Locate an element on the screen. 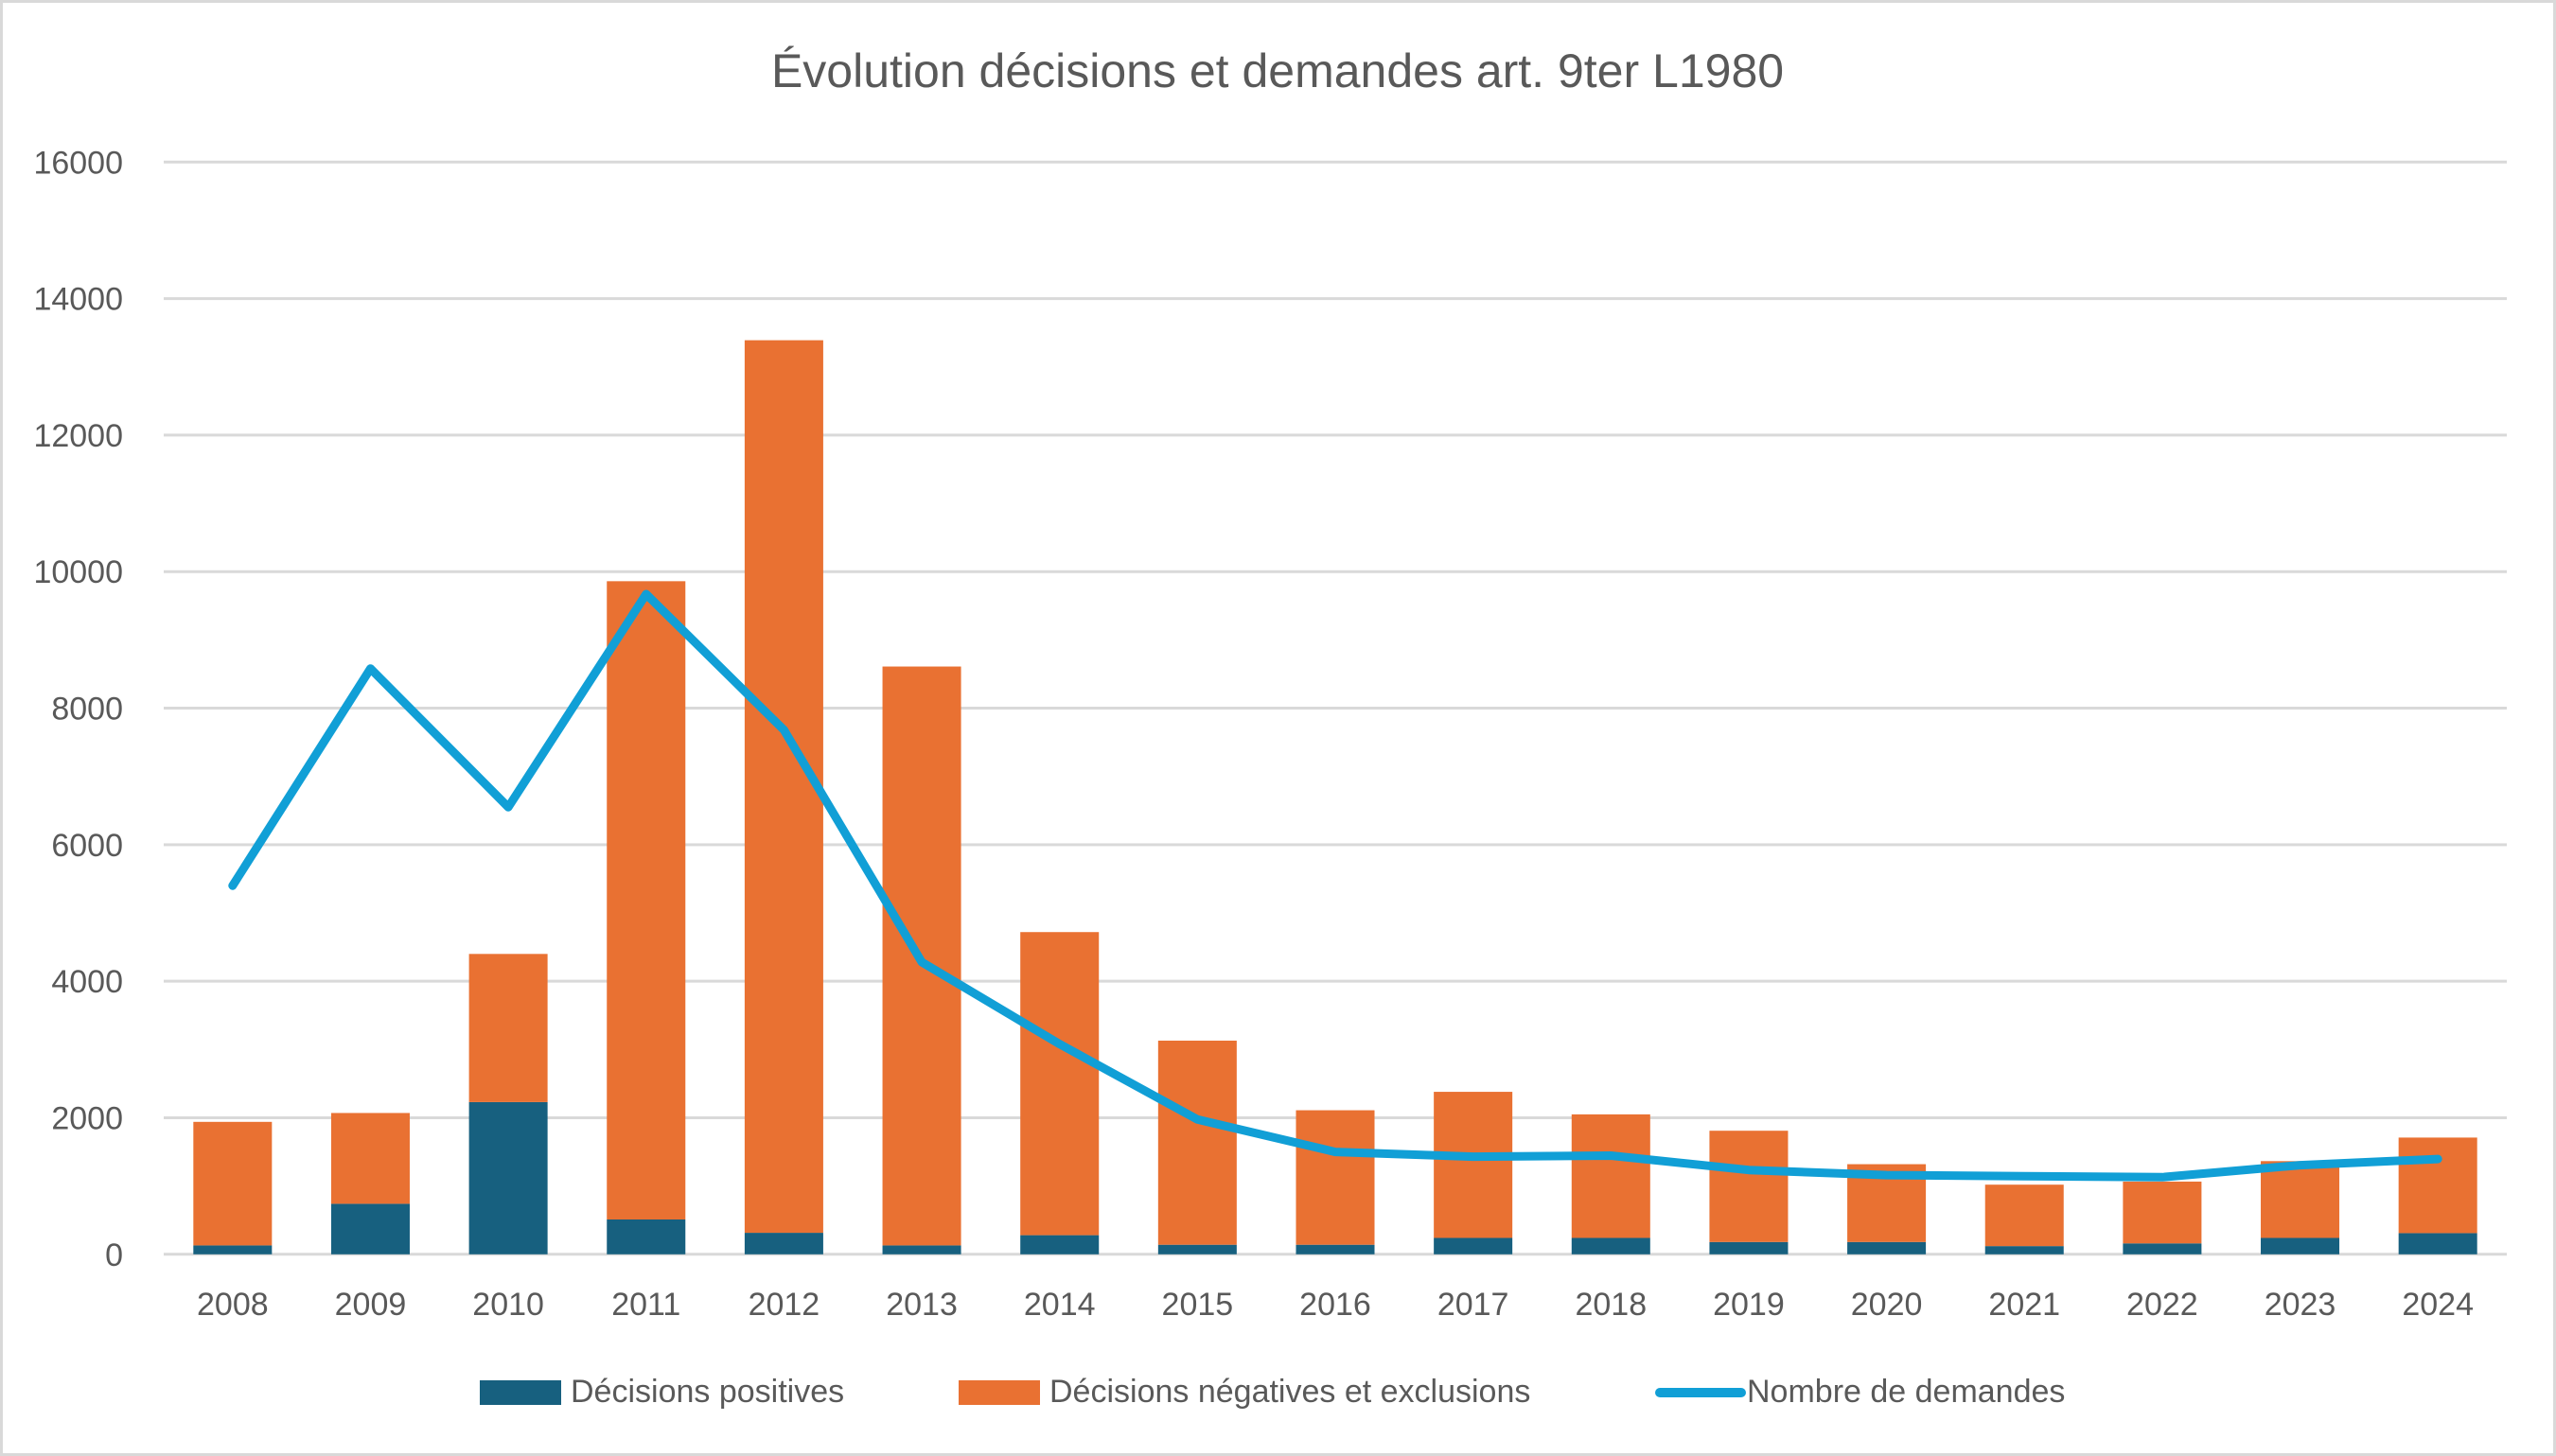 Image resolution: width=2556 pixels, height=1456 pixels. x-tick-label: 2018 is located at coordinates (1611, 1305).